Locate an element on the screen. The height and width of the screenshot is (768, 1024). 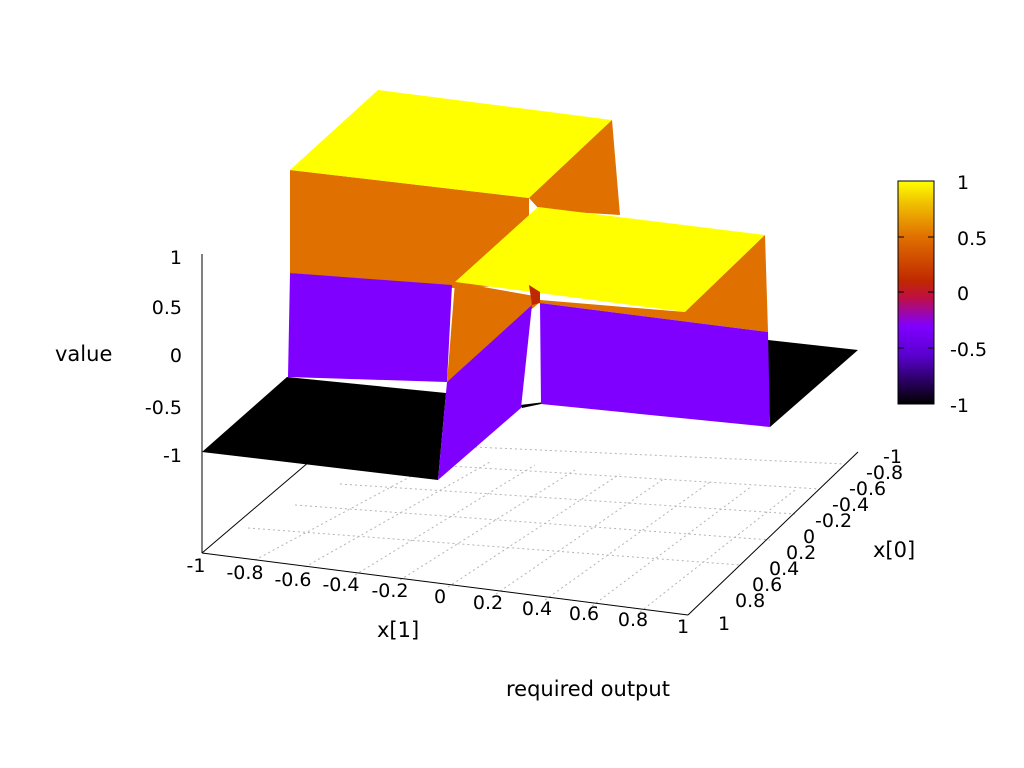
step-face-purple is located at coordinates (485, 392).